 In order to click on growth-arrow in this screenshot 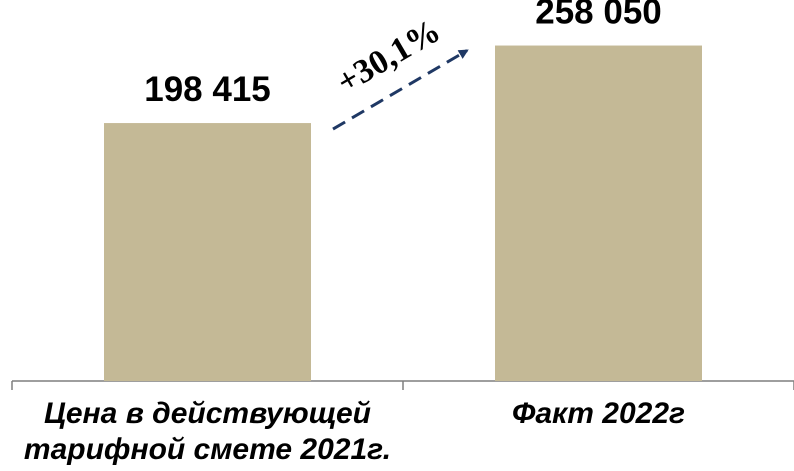, I will do `click(400, 90)`.